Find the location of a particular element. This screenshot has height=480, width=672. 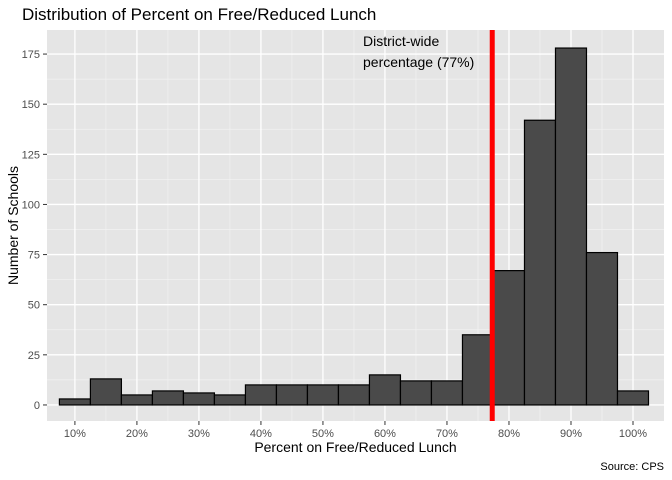

y-tick-label: 100 is located at coordinates (31, 205).